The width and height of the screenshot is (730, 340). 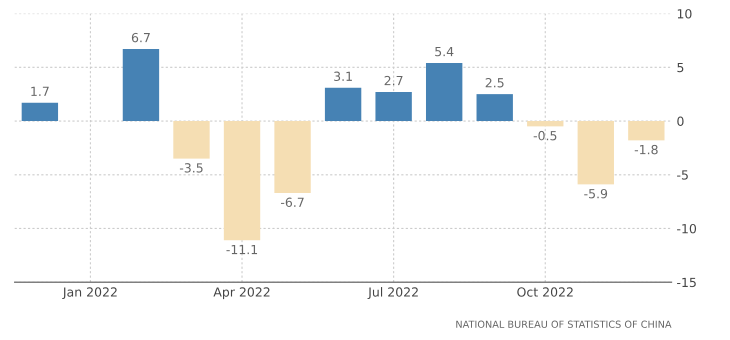 I want to click on data-label: -6.7, so click(x=292, y=202).